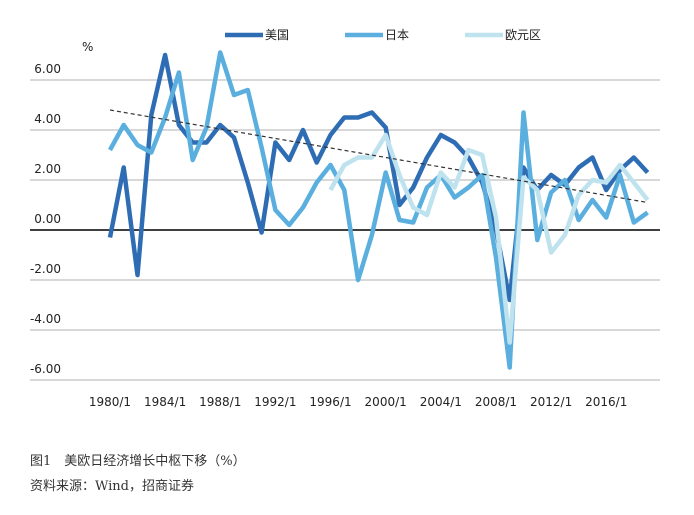  I want to click on legend-label: 欧元区, so click(523, 35).